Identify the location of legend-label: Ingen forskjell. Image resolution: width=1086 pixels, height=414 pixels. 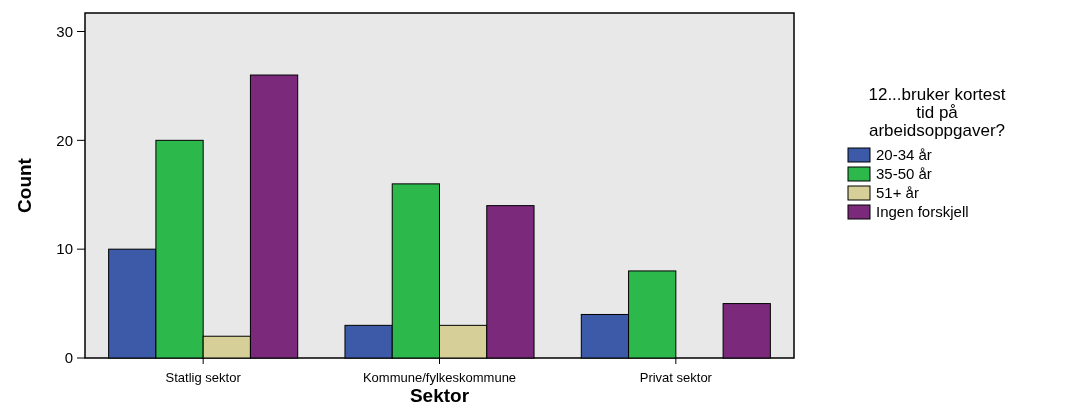
(922, 211).